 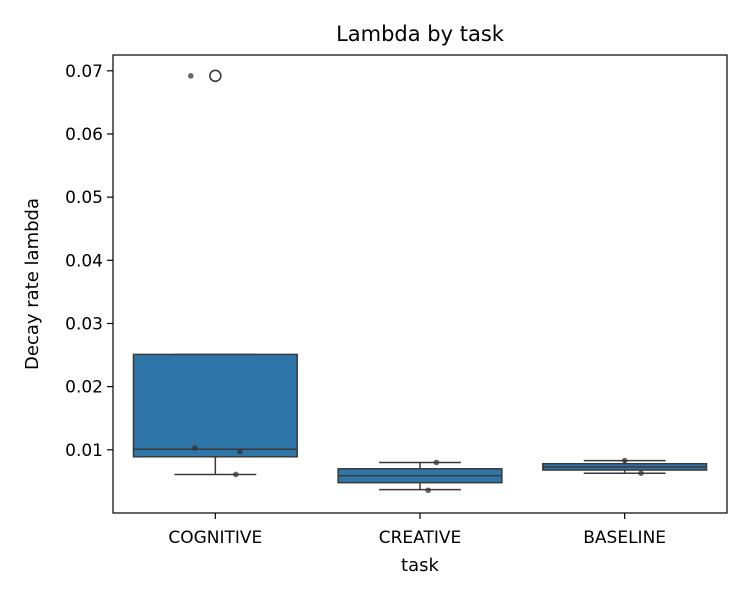 I want to click on y-tick-label: 0.03, so click(x=84, y=324).